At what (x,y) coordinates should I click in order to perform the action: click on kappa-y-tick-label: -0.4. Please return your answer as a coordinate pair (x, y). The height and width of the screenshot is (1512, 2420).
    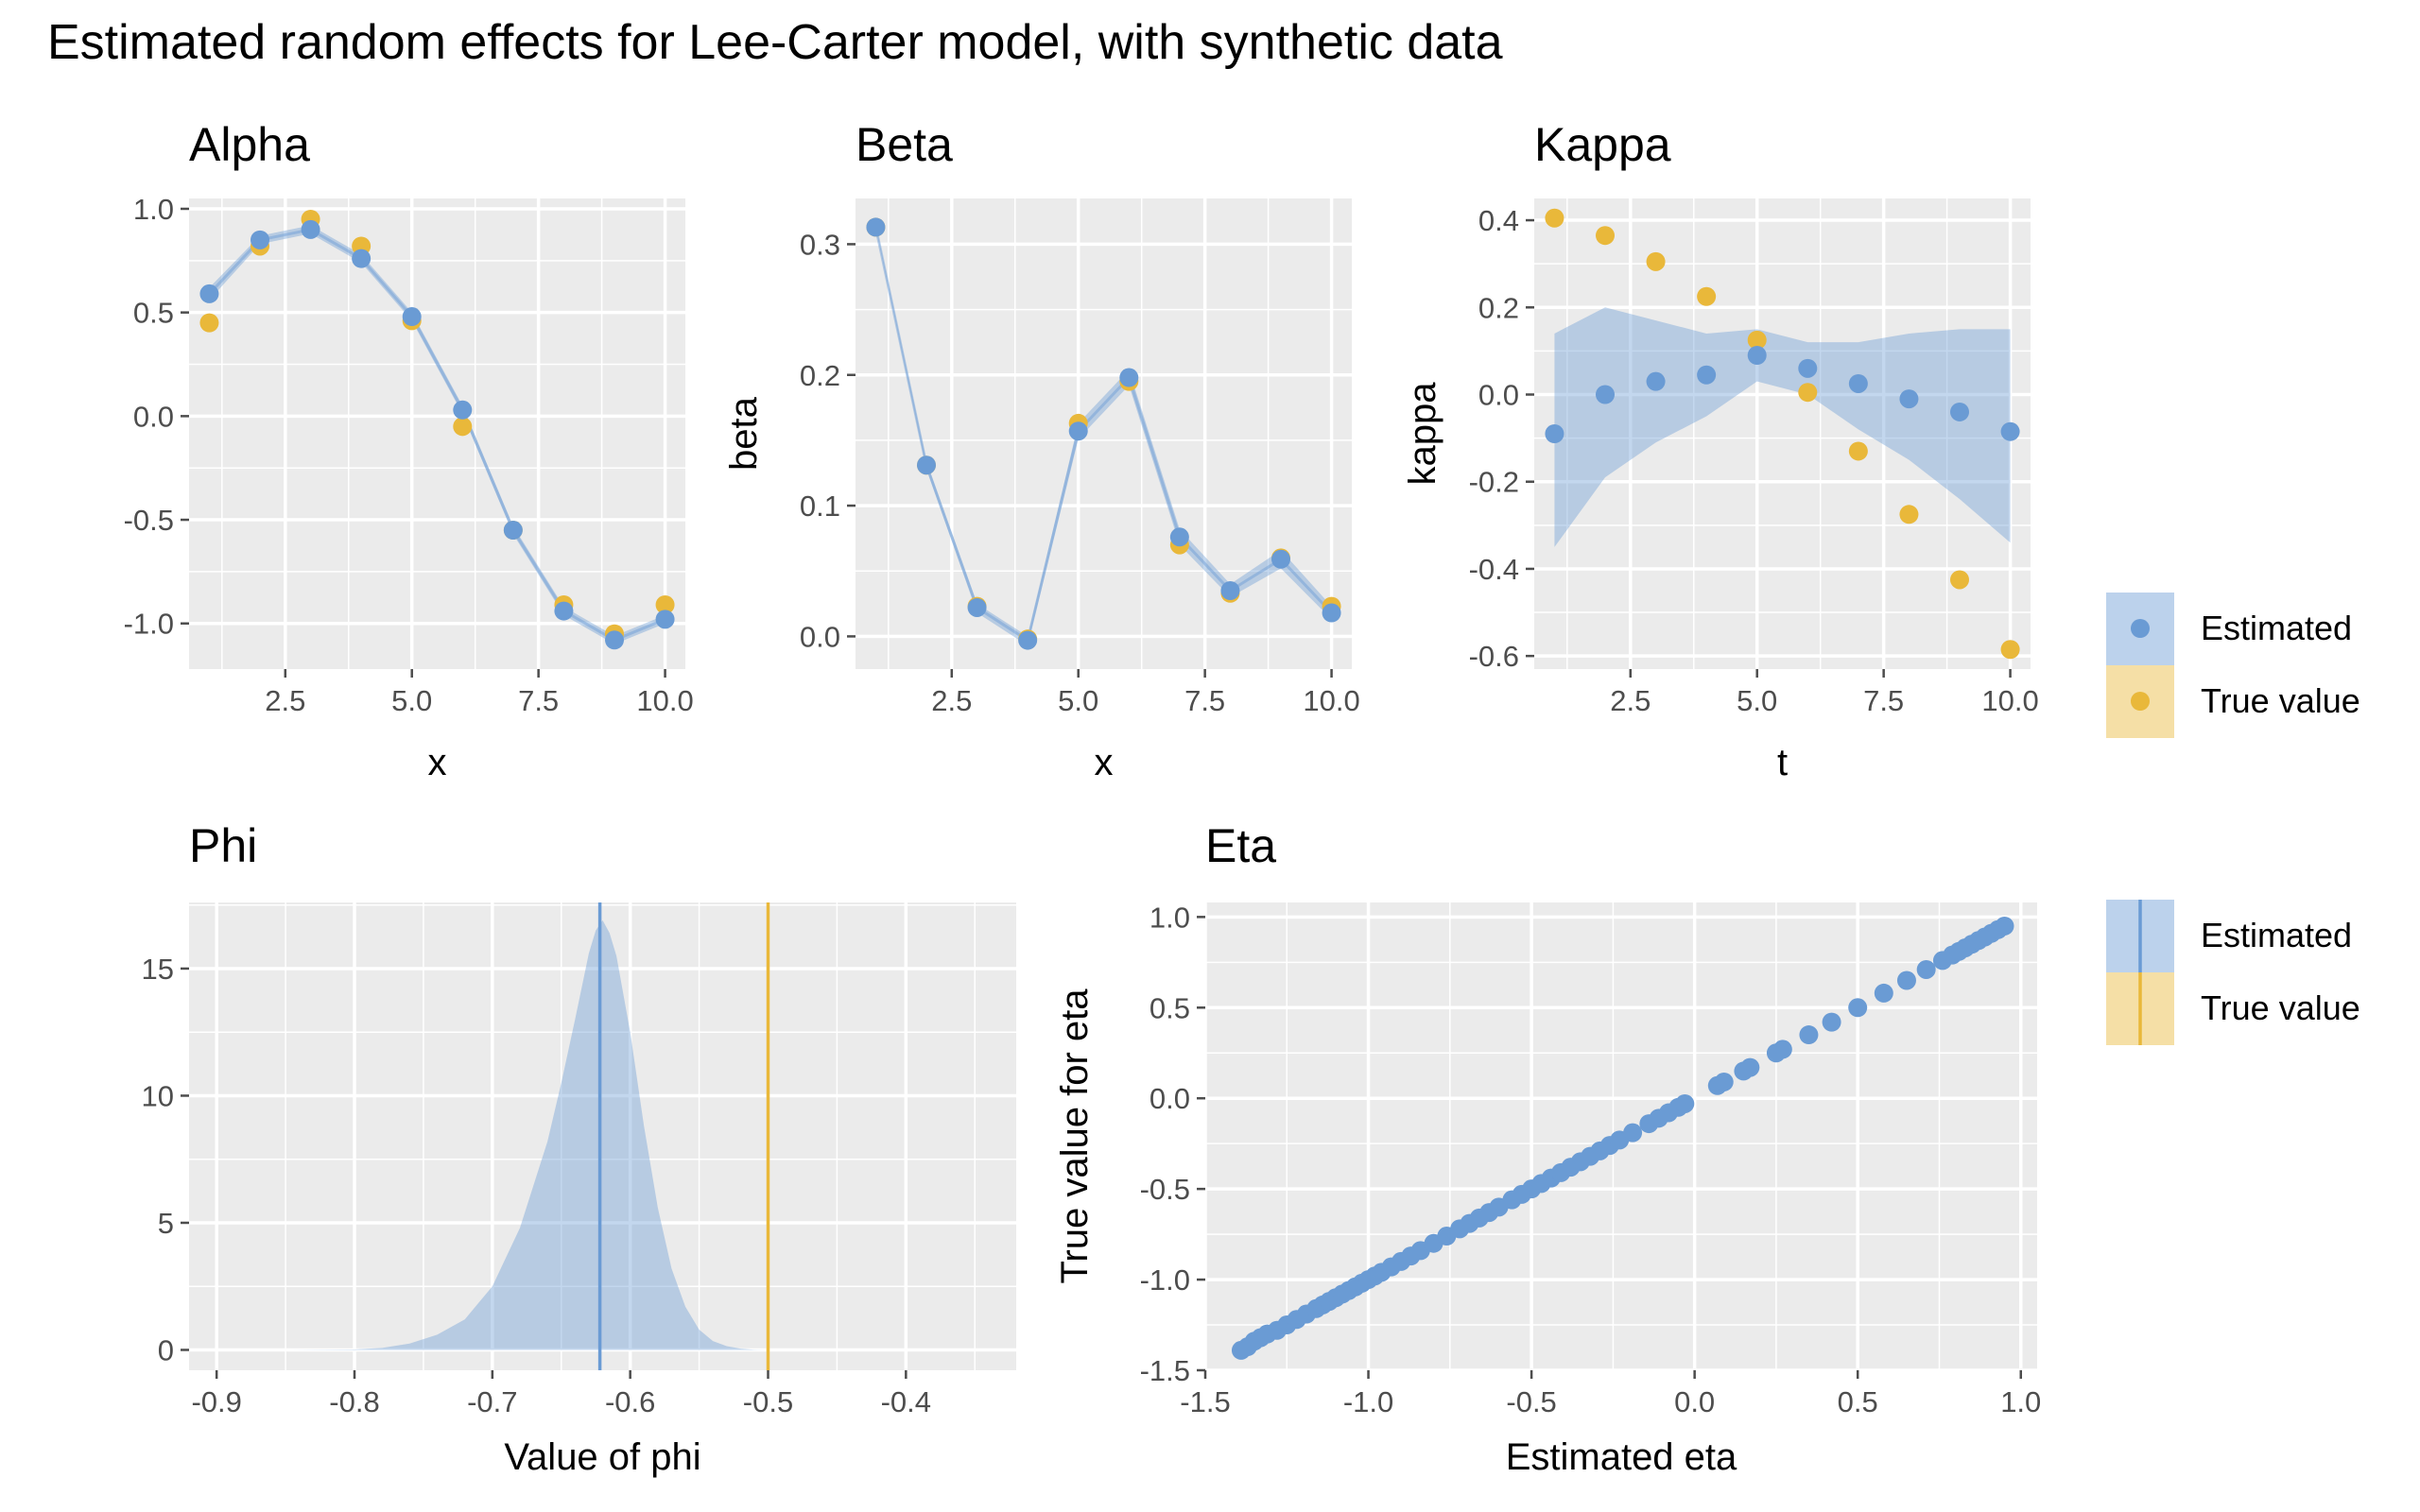
    Looking at the image, I should click on (1494, 569).